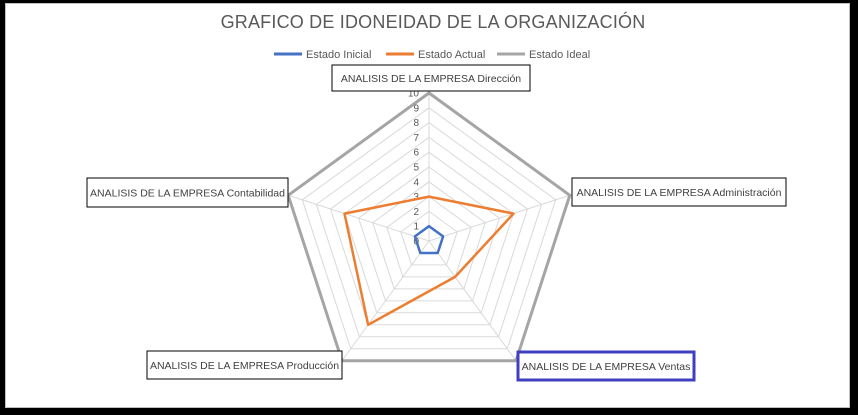  What do you see at coordinates (338, 55) in the screenshot?
I see `legend-label: Estado Inicial` at bounding box center [338, 55].